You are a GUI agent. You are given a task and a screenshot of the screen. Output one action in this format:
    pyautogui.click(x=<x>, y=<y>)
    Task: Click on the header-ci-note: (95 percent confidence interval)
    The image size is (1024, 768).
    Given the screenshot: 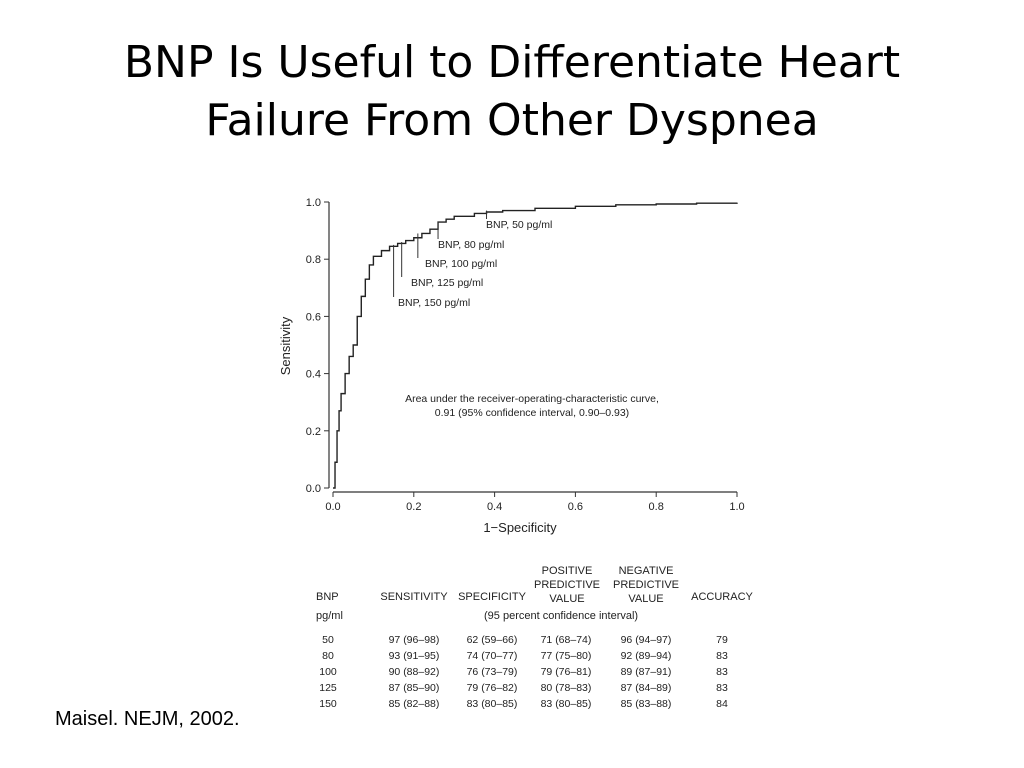 What is the action you would take?
    pyautogui.click(x=561, y=616)
    